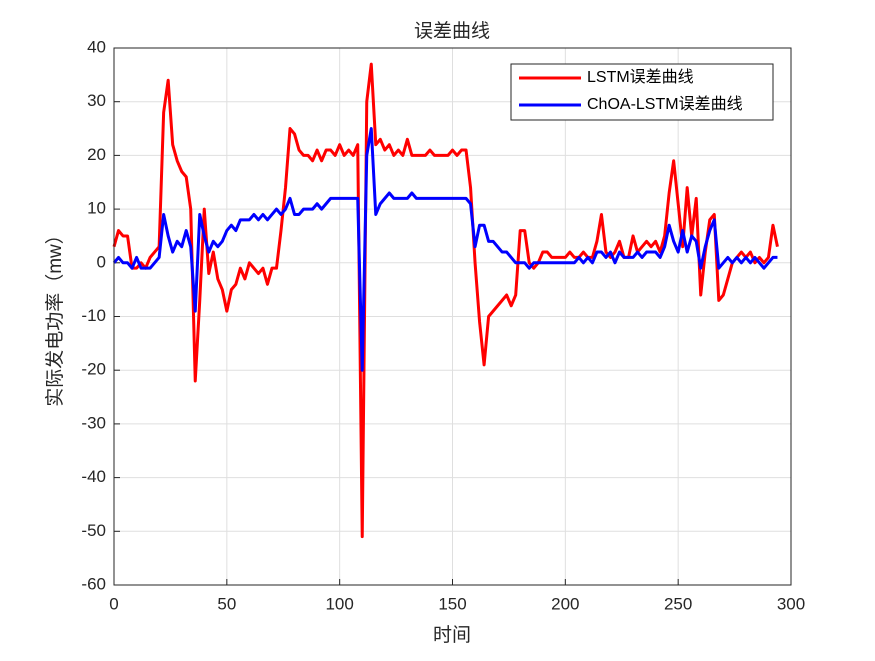 The image size is (875, 661). I want to click on x-tick-label: 100, so click(339, 603).